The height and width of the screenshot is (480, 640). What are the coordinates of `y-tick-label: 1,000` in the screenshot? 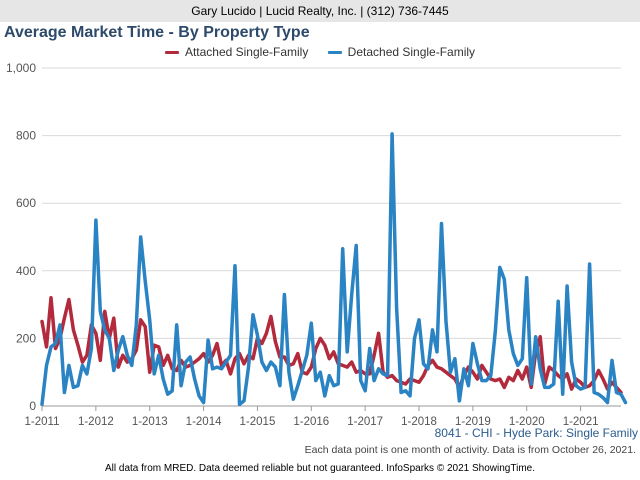 It's located at (21, 68).